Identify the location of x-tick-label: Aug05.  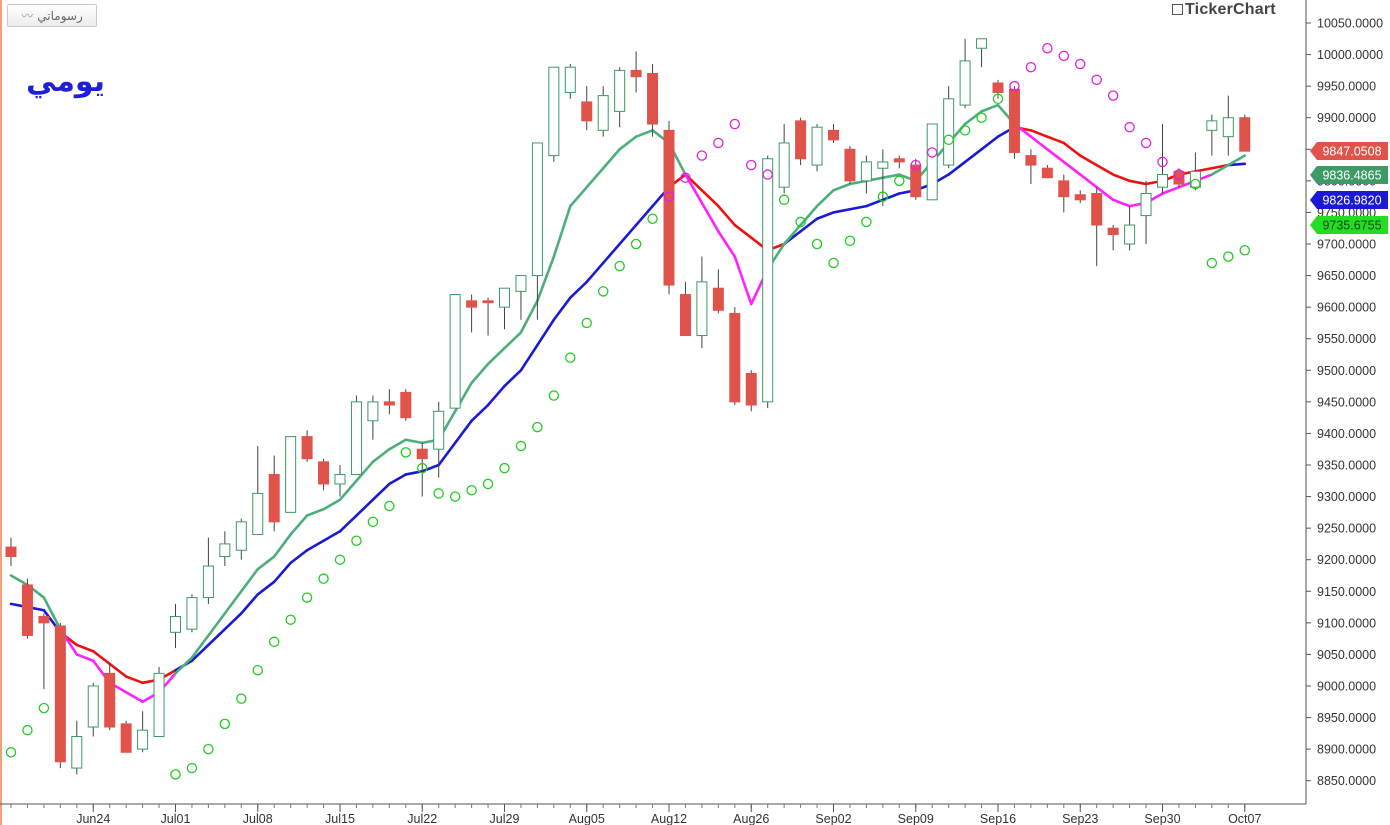
(587, 818).